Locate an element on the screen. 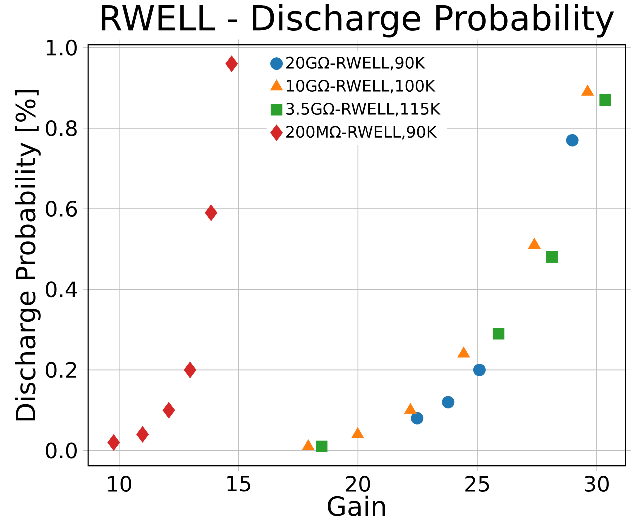  legend-label: 3.5GΩ-RWELL,115K is located at coordinates (363, 110).